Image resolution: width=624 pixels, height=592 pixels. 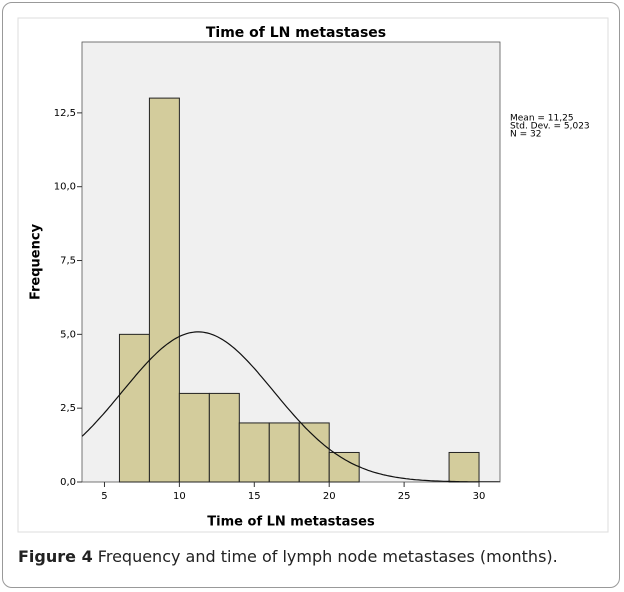 I want to click on y-tick-label: 7,5, so click(x=68, y=261).